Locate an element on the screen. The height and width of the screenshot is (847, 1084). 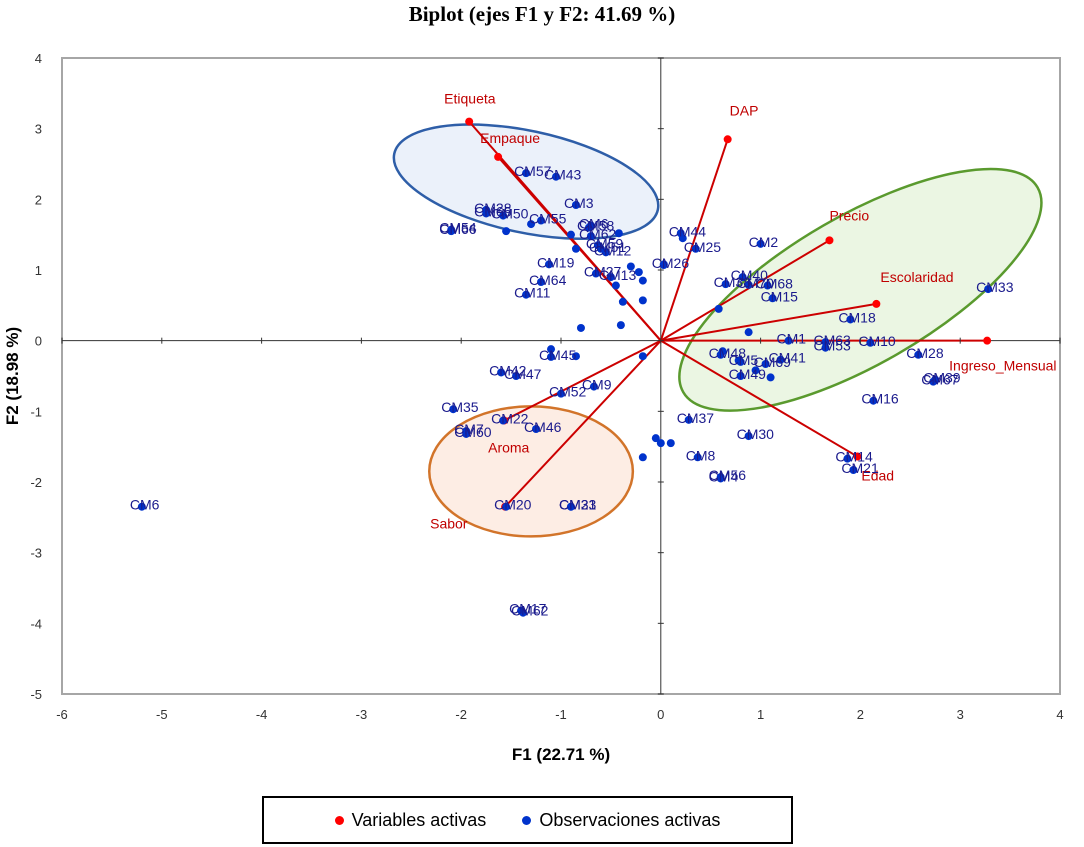
observation-label: CM14 is located at coordinates (854, 457).